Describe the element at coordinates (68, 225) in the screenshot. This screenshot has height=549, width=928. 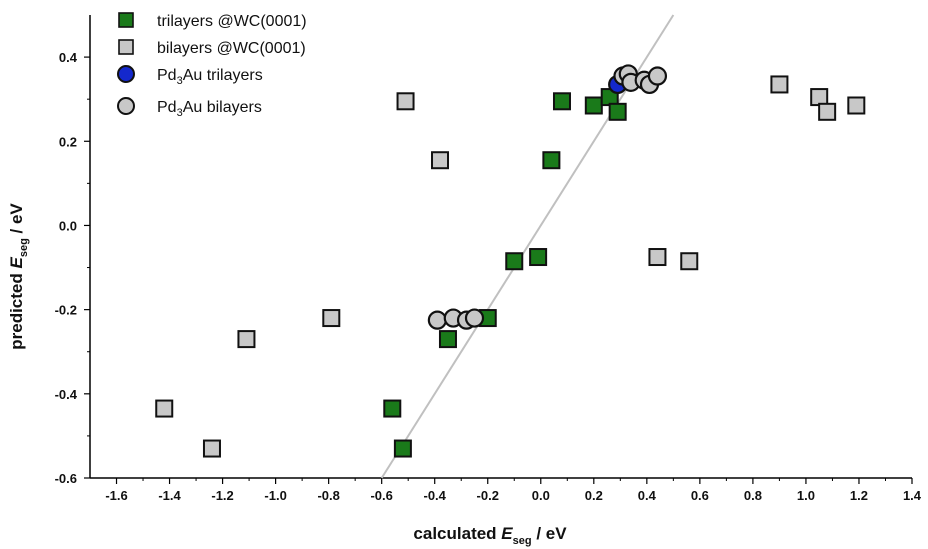
I see `y-tick-label: 0.0` at that location.